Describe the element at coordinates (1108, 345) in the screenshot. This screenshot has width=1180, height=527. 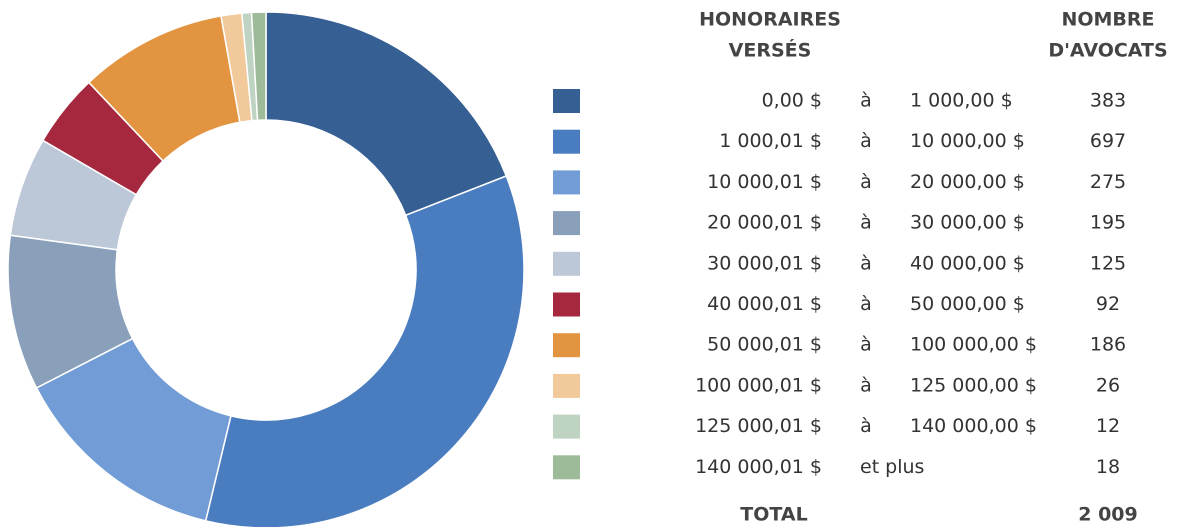
I see `count: 186` at that location.